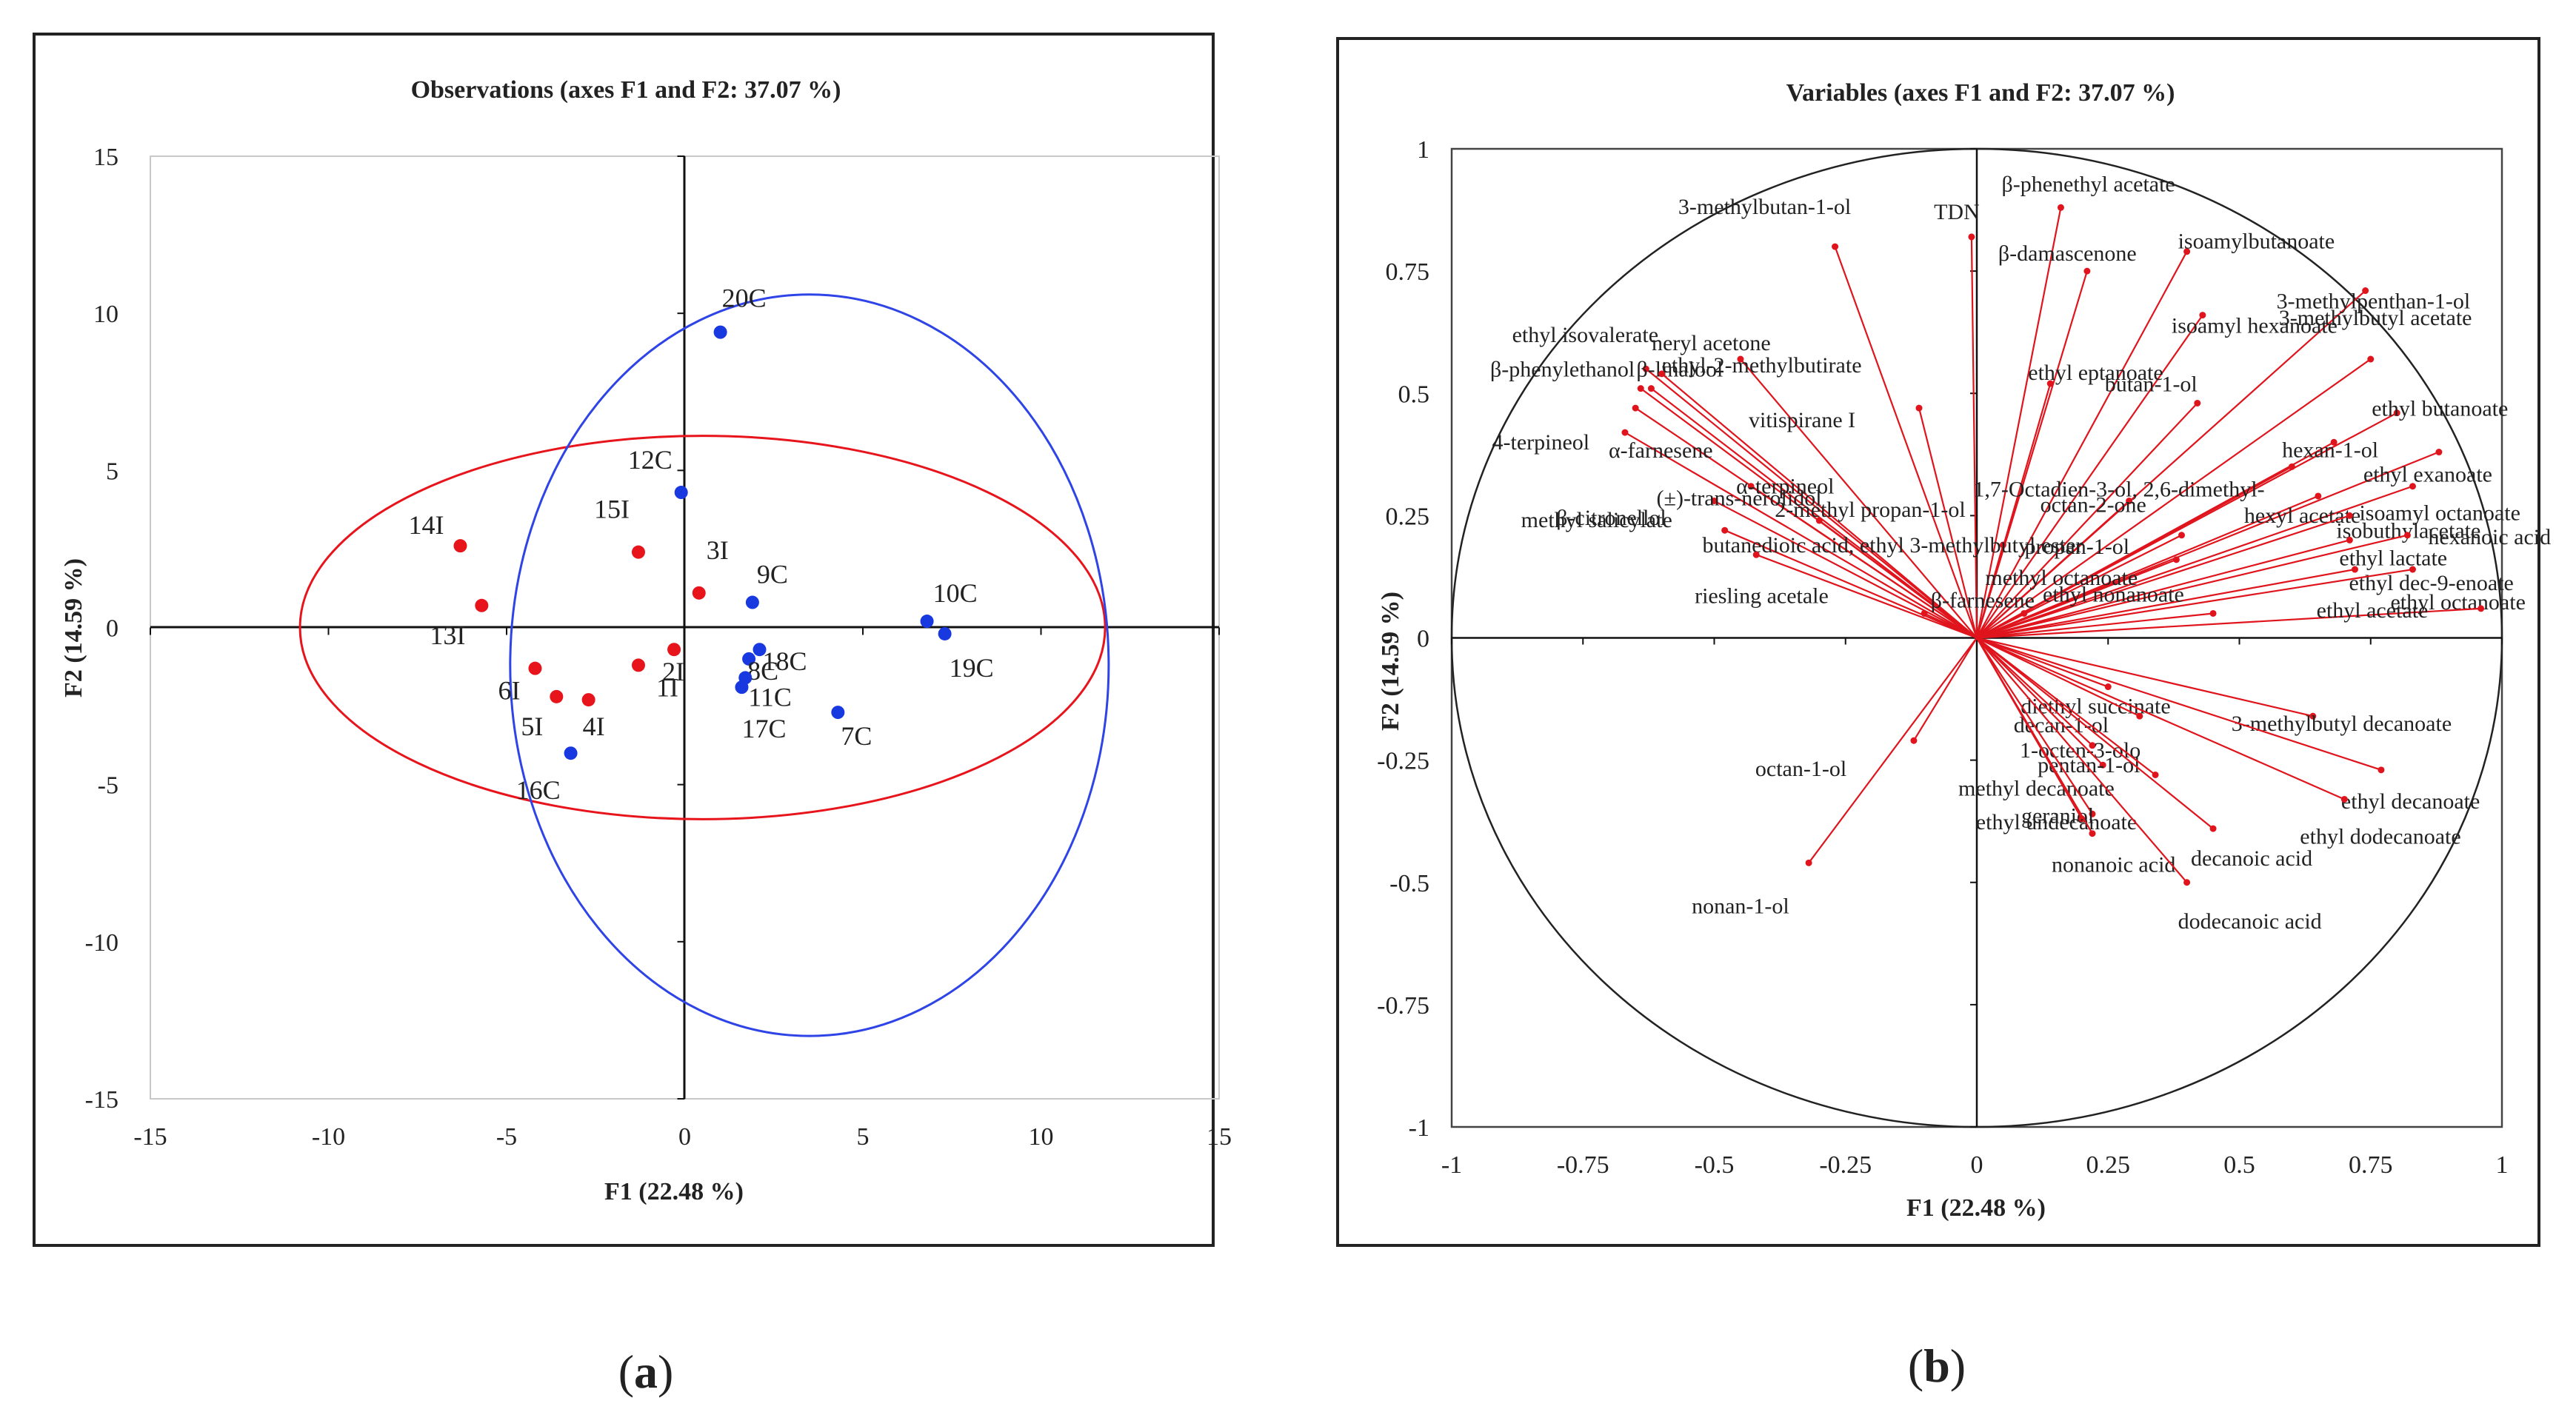 This screenshot has height=1412, width=2576. Describe the element at coordinates (863, 1137) in the screenshot. I see `x-tick-label: 5` at that location.